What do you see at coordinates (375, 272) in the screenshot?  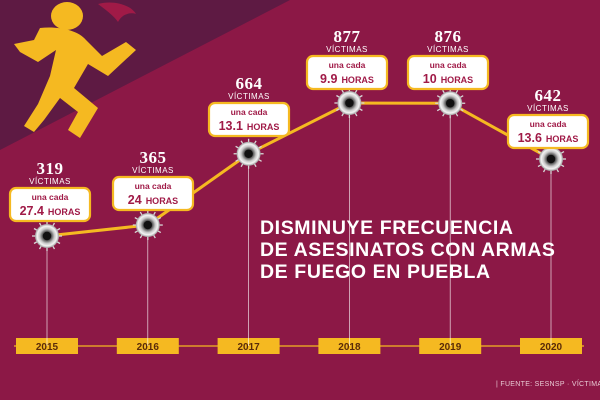 I see `headline-line-3: DE FUEGO EN PUEBLA` at bounding box center [375, 272].